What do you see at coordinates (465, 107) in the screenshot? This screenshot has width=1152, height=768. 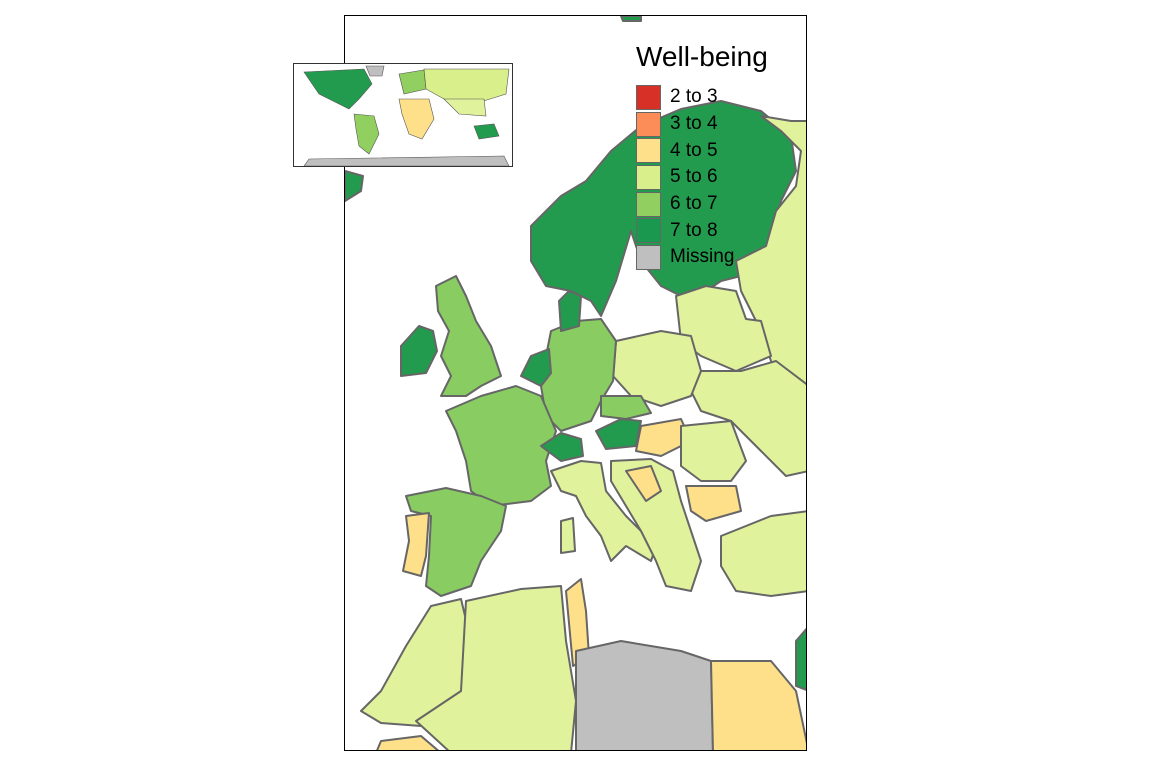 I see `inset-south-asia` at bounding box center [465, 107].